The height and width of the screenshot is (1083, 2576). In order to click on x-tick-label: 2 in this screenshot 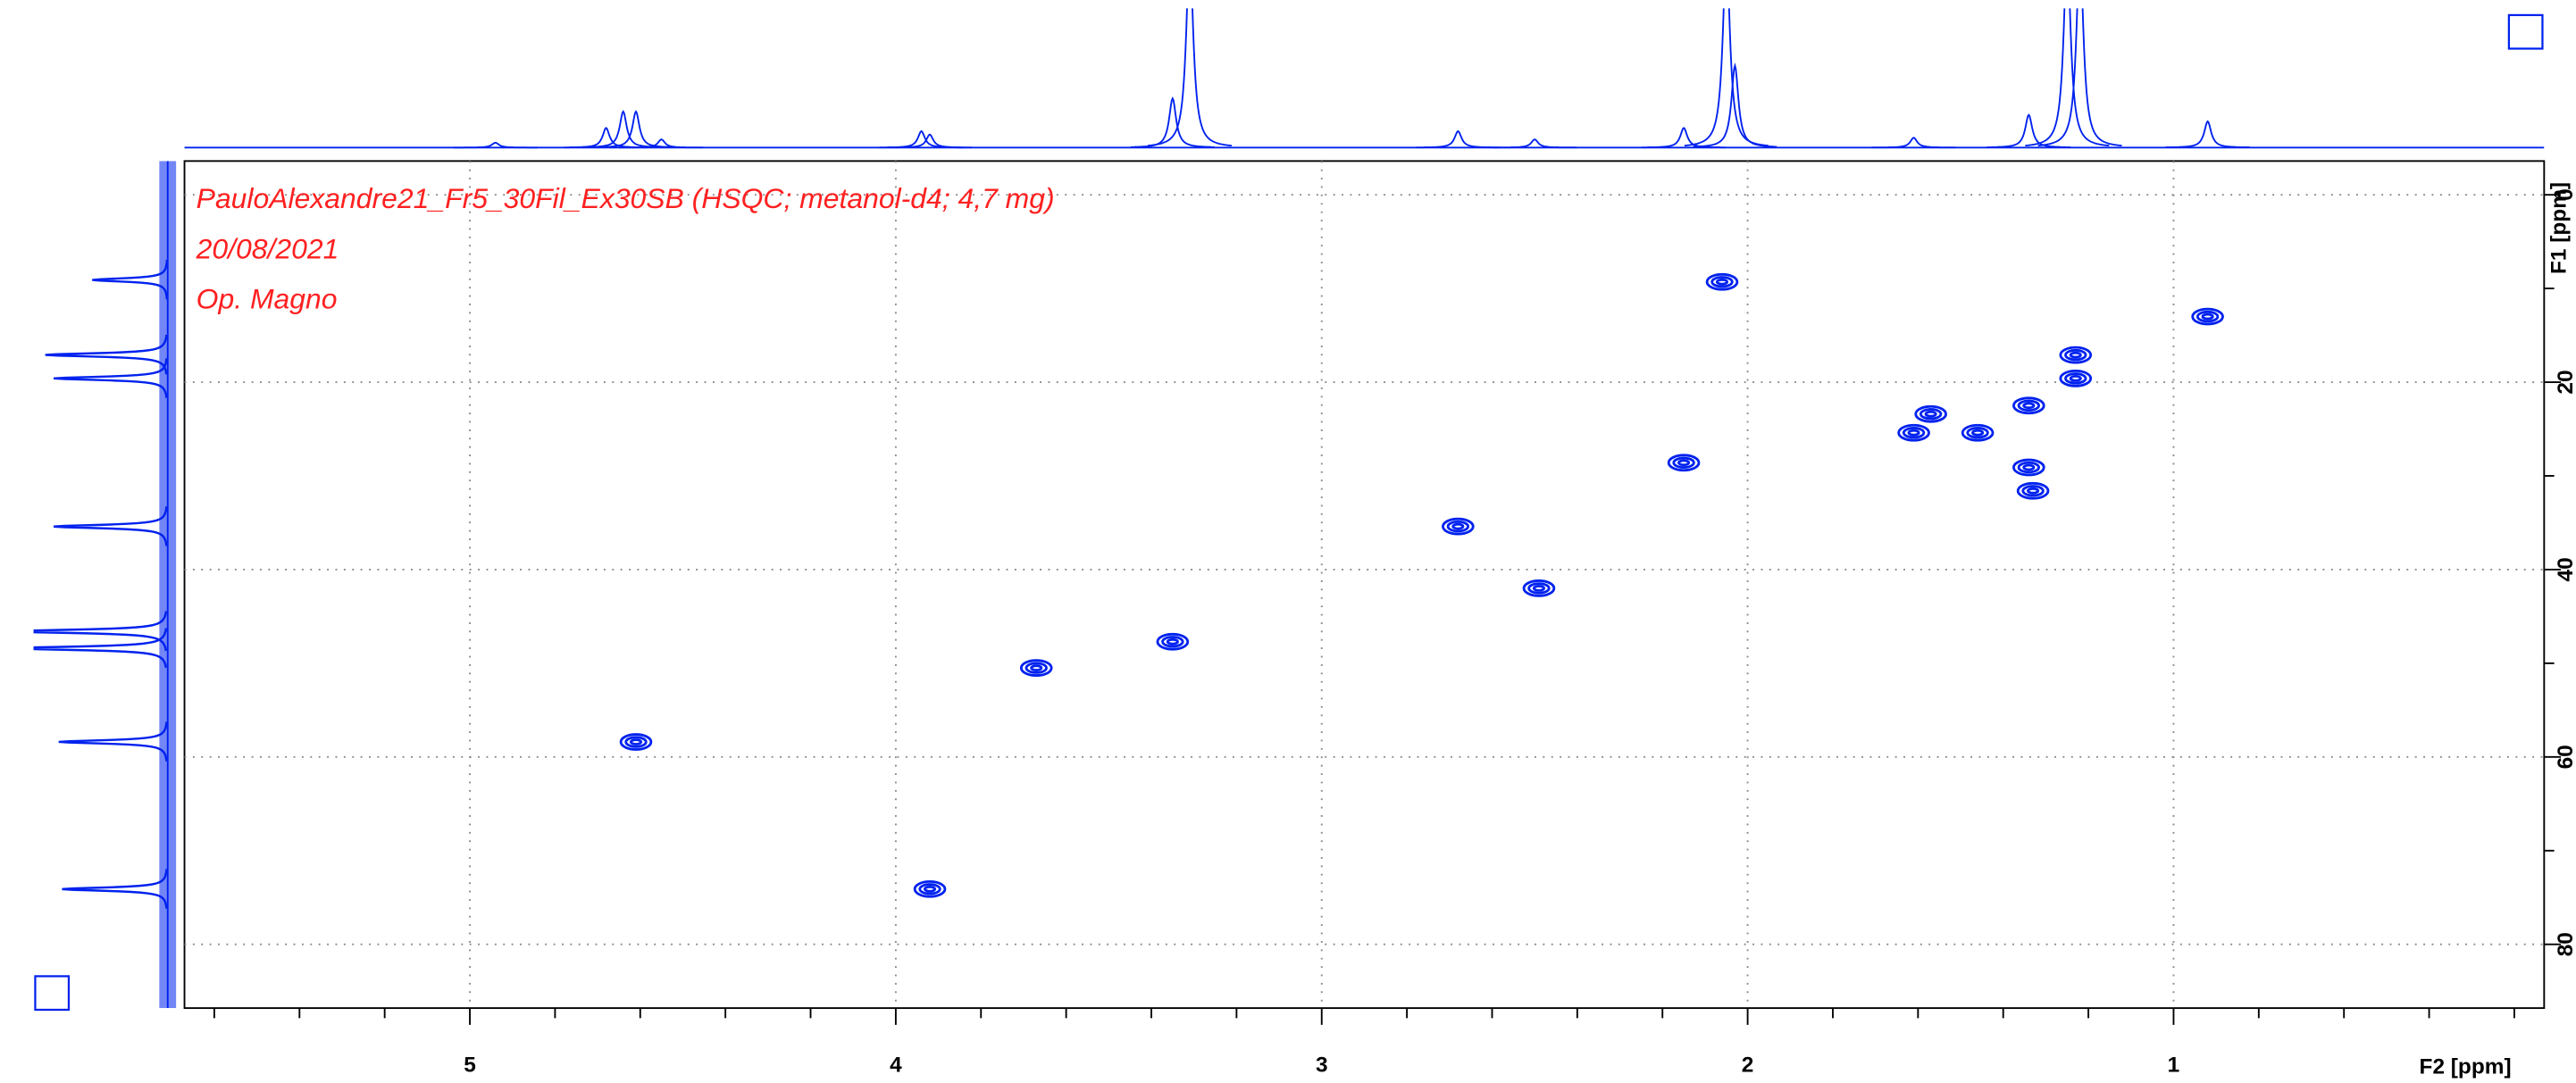, I will do `click(1748, 1065)`.